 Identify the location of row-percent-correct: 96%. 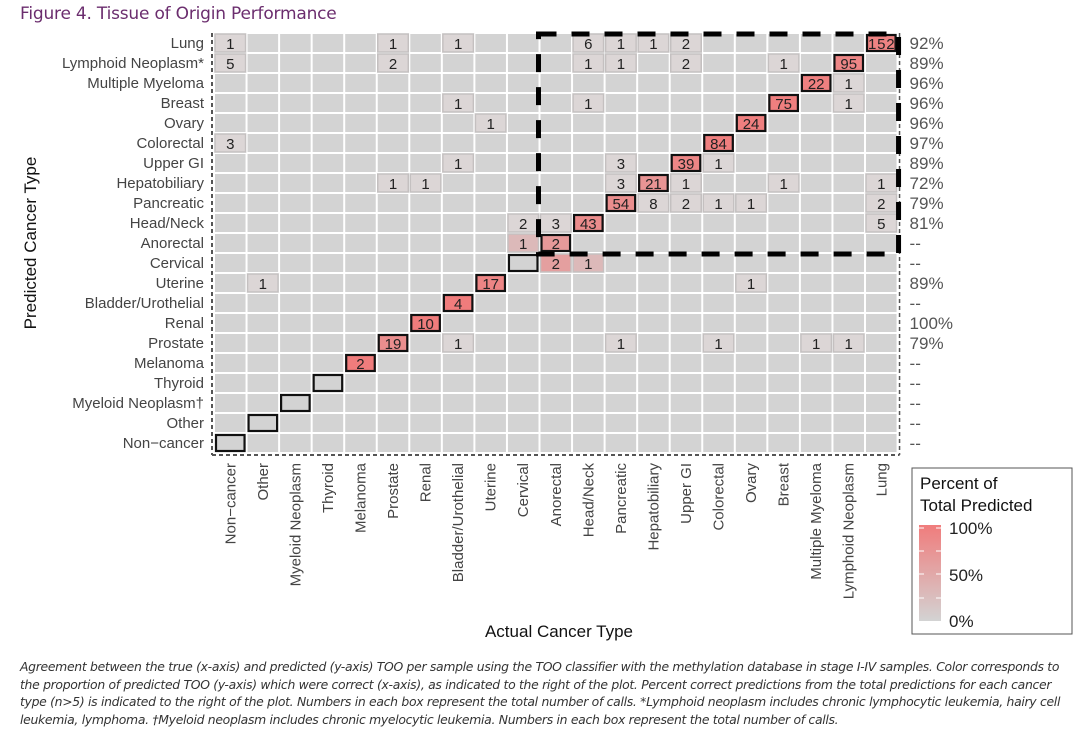
(927, 83).